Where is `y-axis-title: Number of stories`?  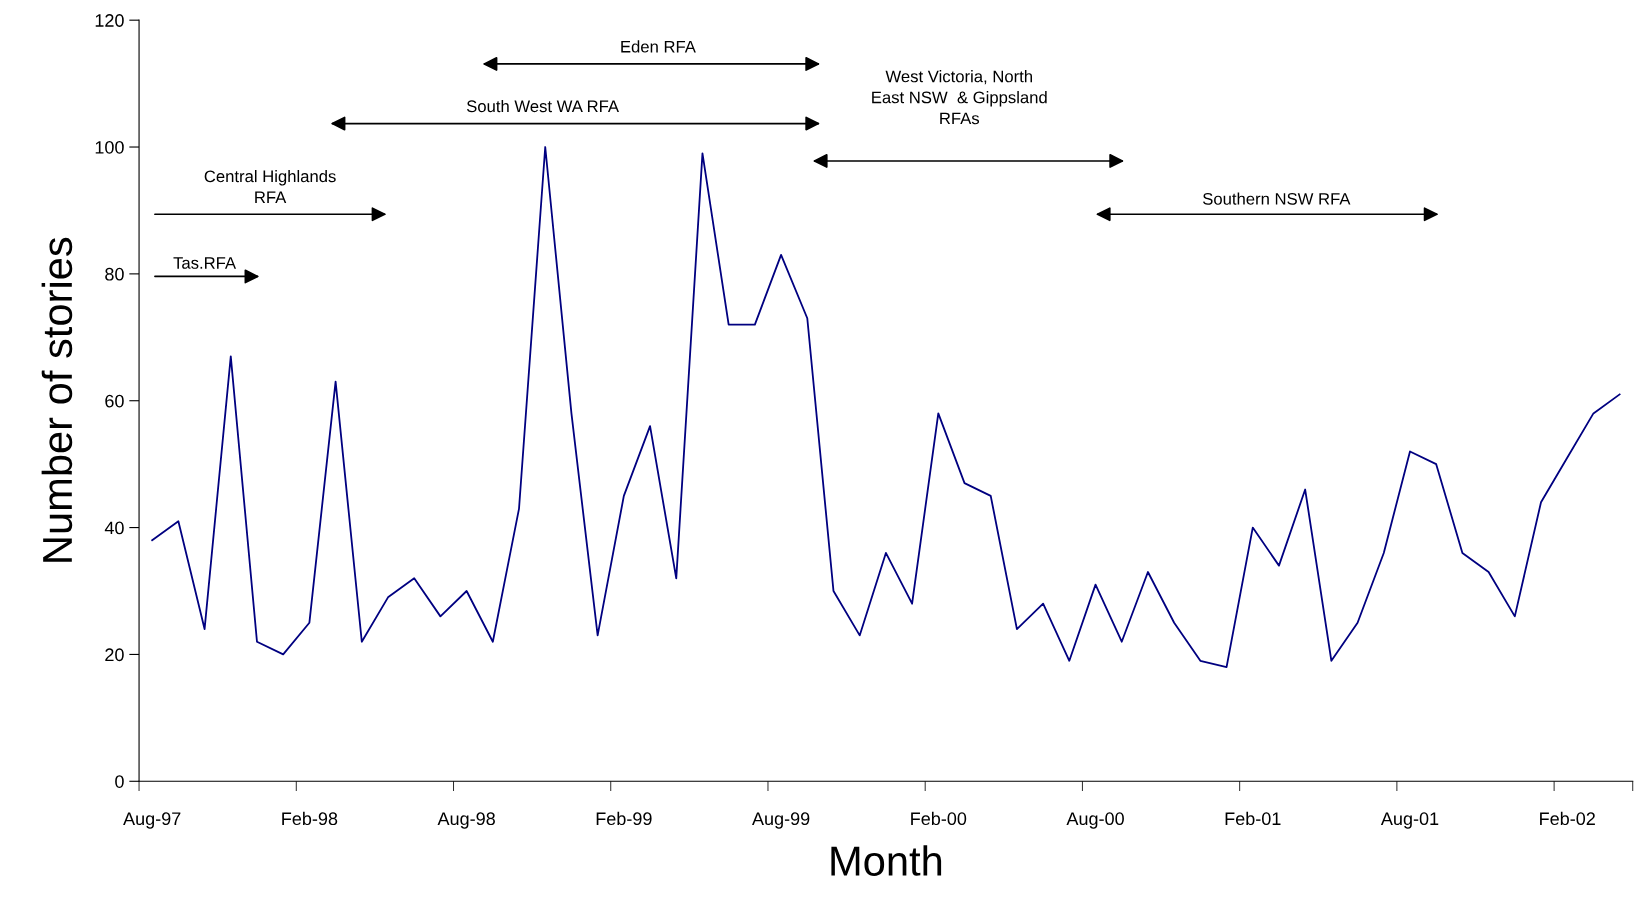
y-axis-title: Number of stories is located at coordinates (57, 399).